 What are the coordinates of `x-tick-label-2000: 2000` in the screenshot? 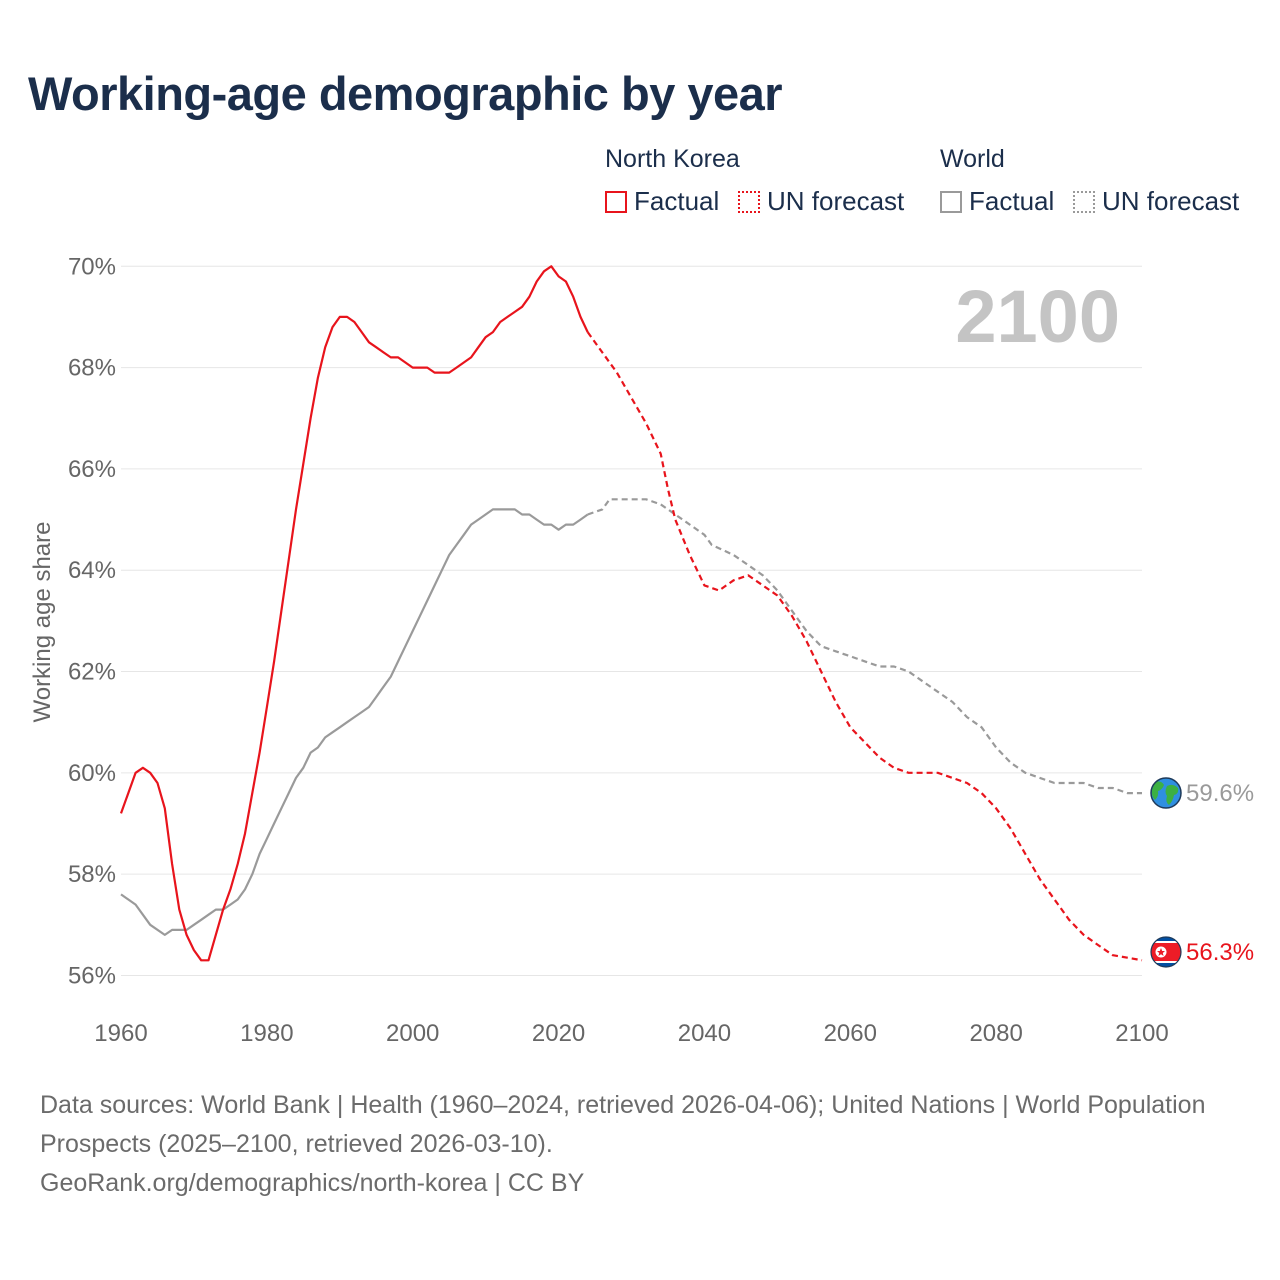 It's located at (412, 1033).